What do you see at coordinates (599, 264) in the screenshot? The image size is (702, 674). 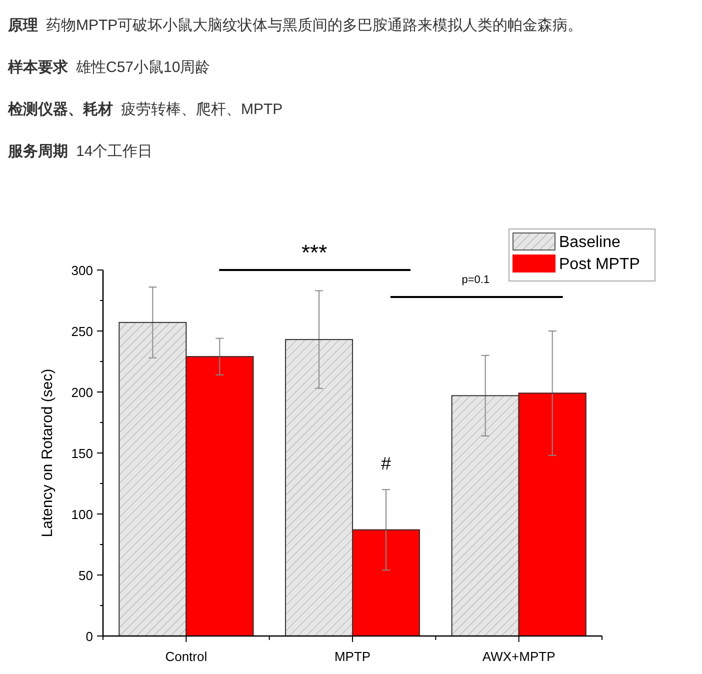 I see `legend-label: Post MPTP` at bounding box center [599, 264].